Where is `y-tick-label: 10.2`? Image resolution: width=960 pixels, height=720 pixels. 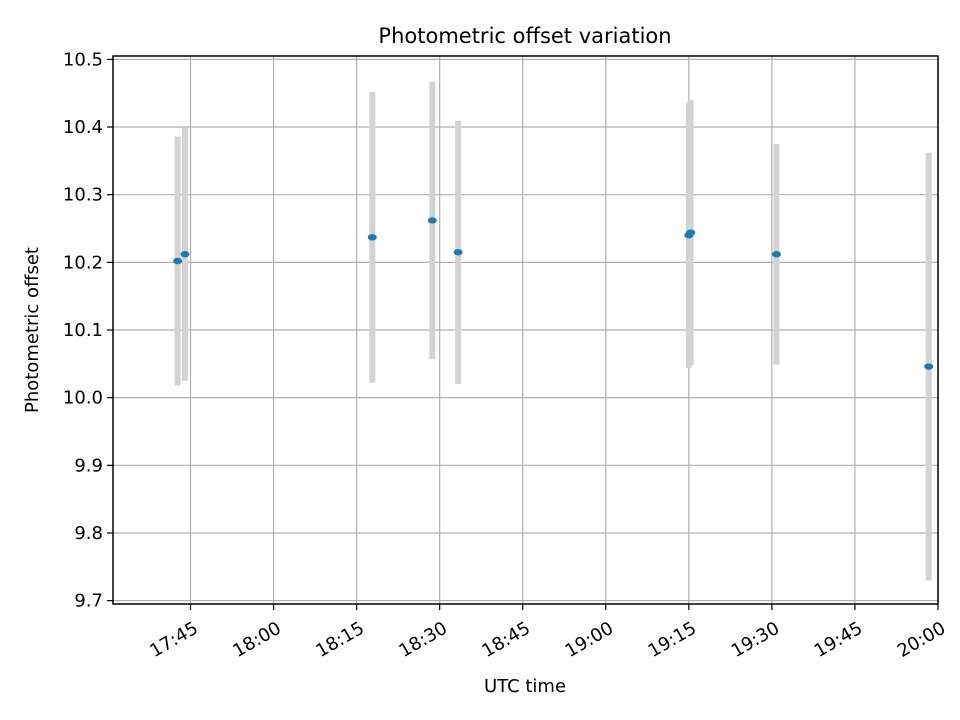
y-tick-label: 10.2 is located at coordinates (83, 262).